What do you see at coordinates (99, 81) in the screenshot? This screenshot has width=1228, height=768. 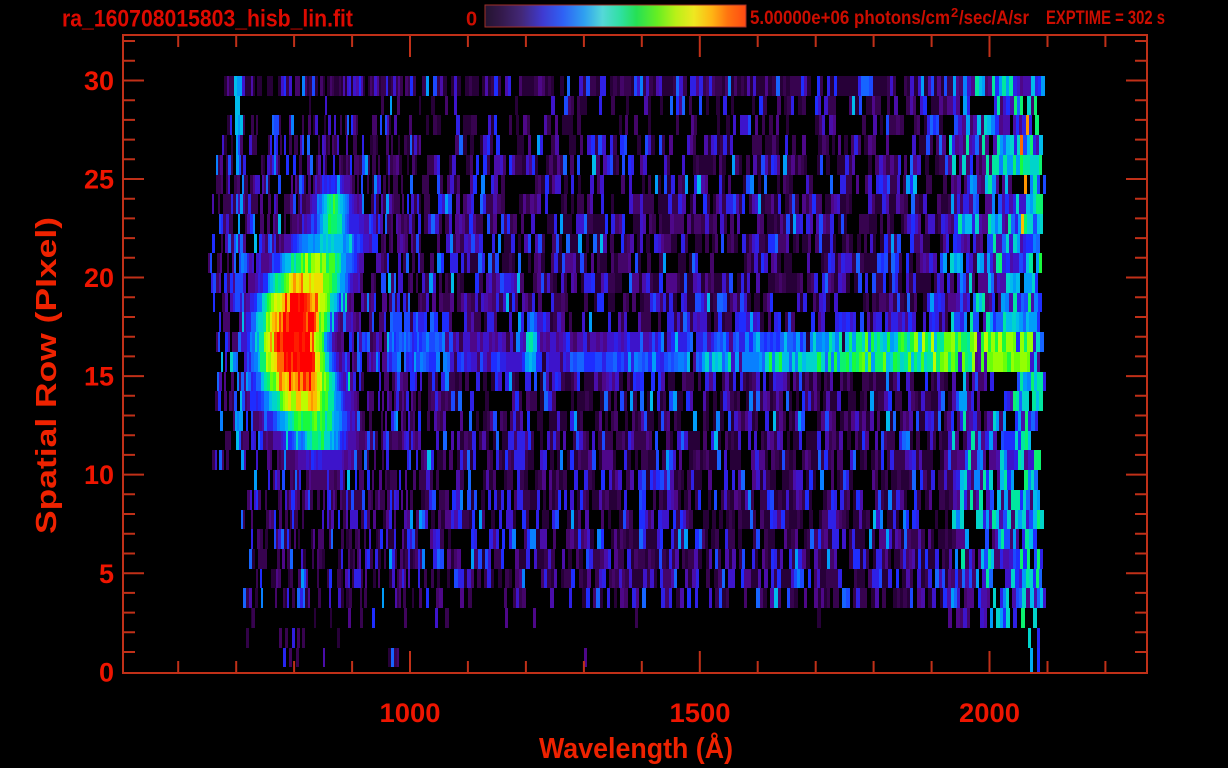 I see `svg-text: 30` at bounding box center [99, 81].